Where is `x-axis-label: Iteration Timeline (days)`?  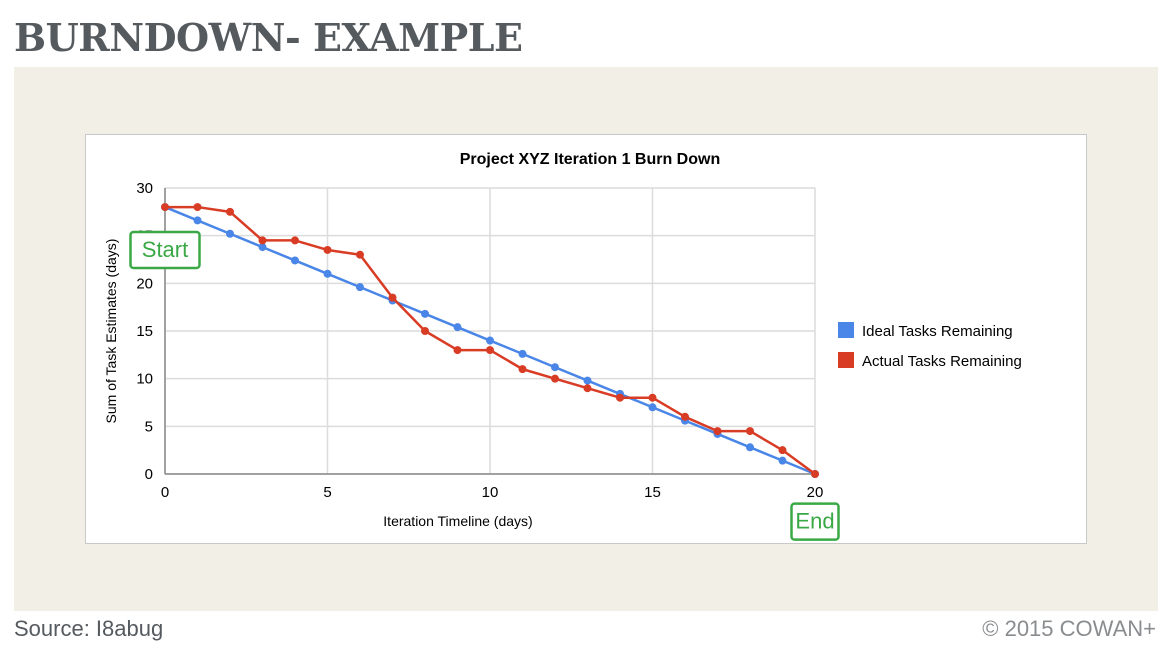 x-axis-label: Iteration Timeline (days) is located at coordinates (457, 521).